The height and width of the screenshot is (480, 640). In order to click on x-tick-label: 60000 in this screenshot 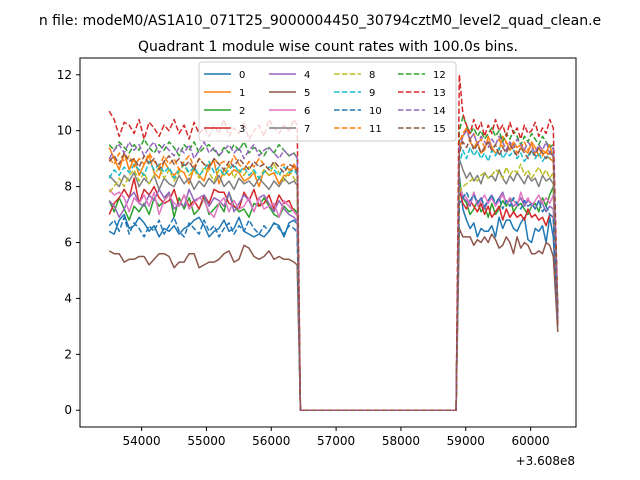, I will do `click(531, 441)`.